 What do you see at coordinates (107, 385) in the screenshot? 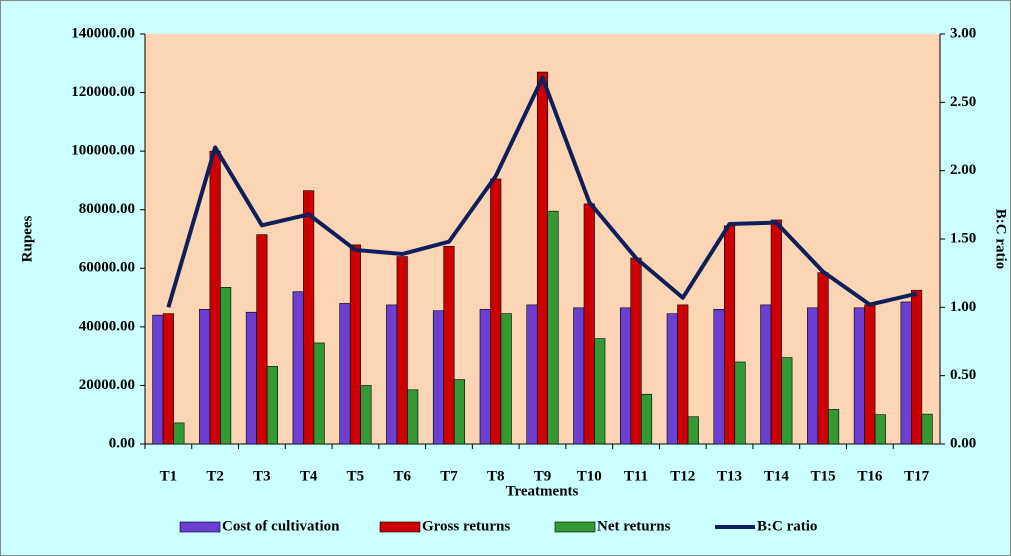
I see `y-tick-label: 20000.00` at bounding box center [107, 385].